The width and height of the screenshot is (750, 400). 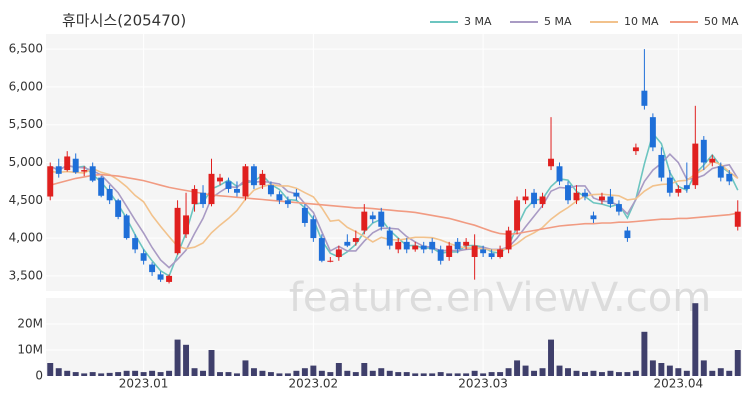 What do you see at coordinates (30, 350) in the screenshot?
I see `volume-tick-label: 10M` at bounding box center [30, 350].